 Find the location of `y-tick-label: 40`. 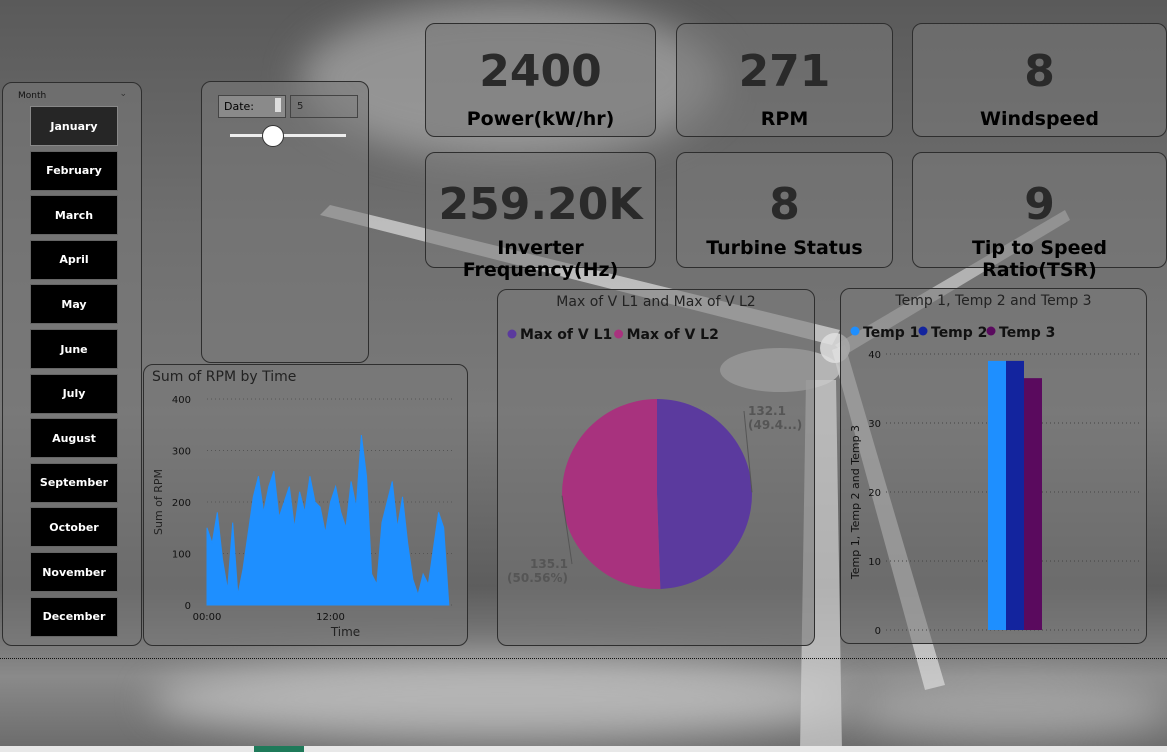

y-tick-label: 40 is located at coordinates (874, 355).